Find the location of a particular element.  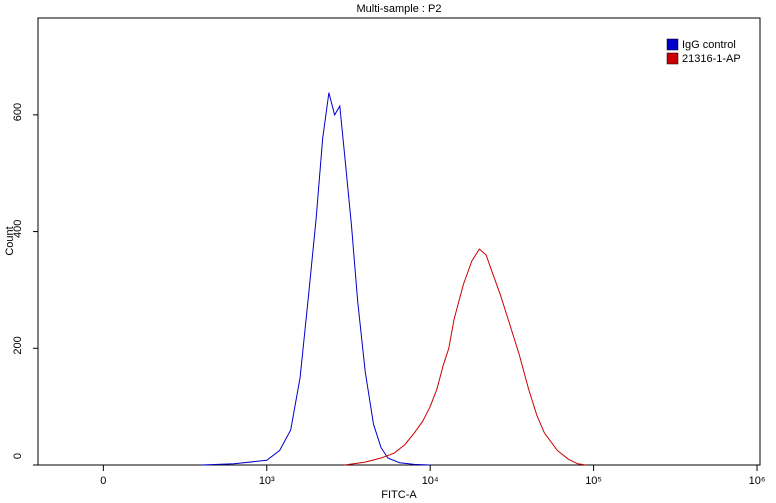

legend-label: 21316-1-AP is located at coordinates (711, 59).